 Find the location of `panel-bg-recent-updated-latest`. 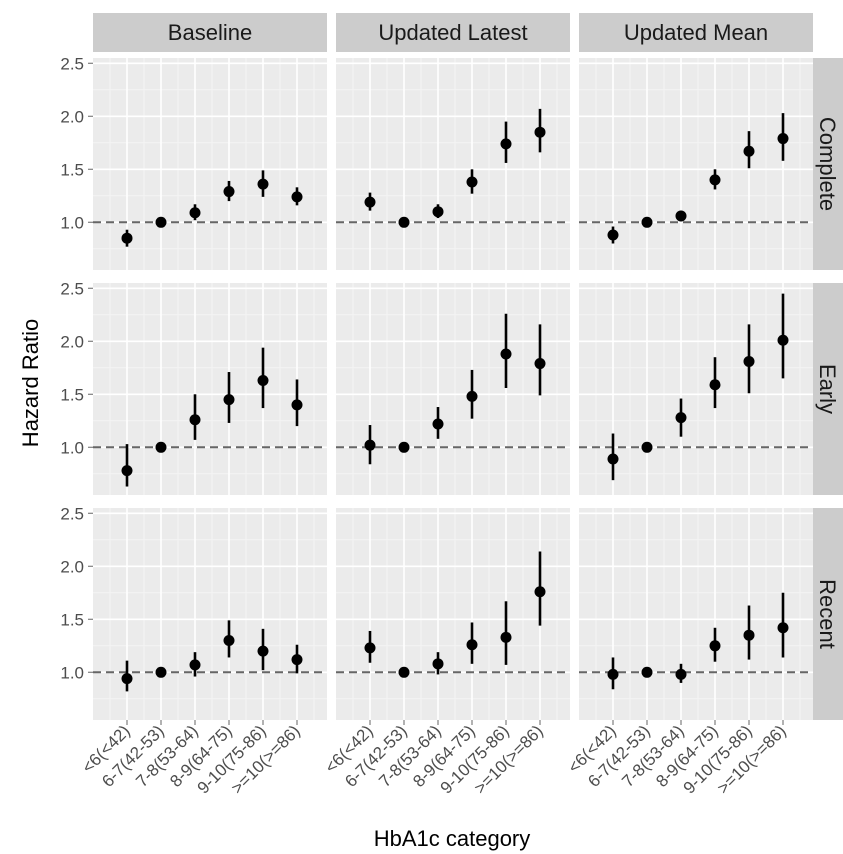

panel-bg-recent-updated-latest is located at coordinates (453, 614).